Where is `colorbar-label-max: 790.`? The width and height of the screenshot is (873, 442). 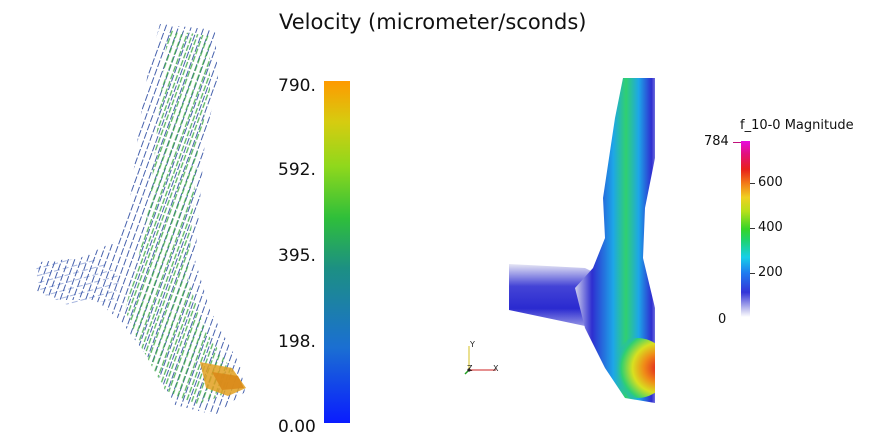 colorbar-label-max: 790. is located at coordinates (297, 86).